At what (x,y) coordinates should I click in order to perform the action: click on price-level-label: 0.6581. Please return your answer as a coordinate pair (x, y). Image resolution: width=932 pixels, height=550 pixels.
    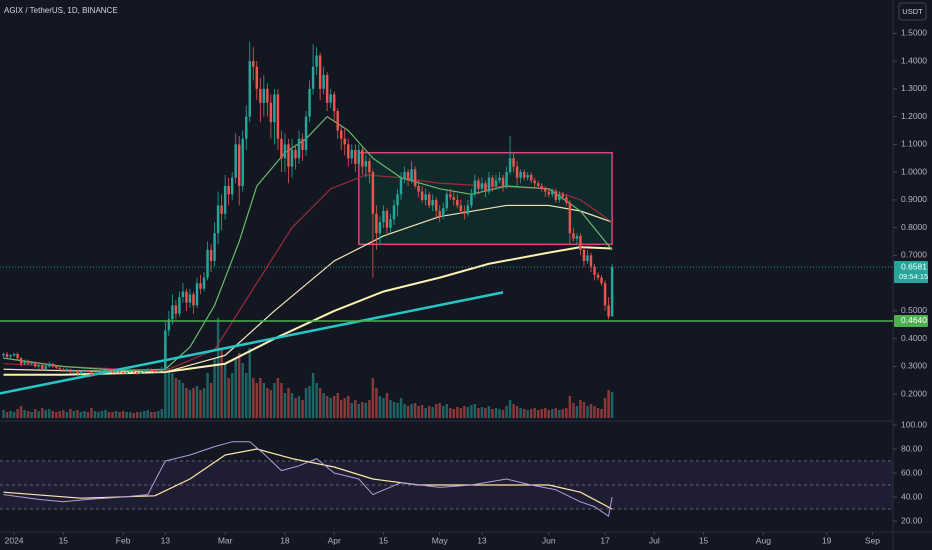
    Looking at the image, I should click on (914, 266).